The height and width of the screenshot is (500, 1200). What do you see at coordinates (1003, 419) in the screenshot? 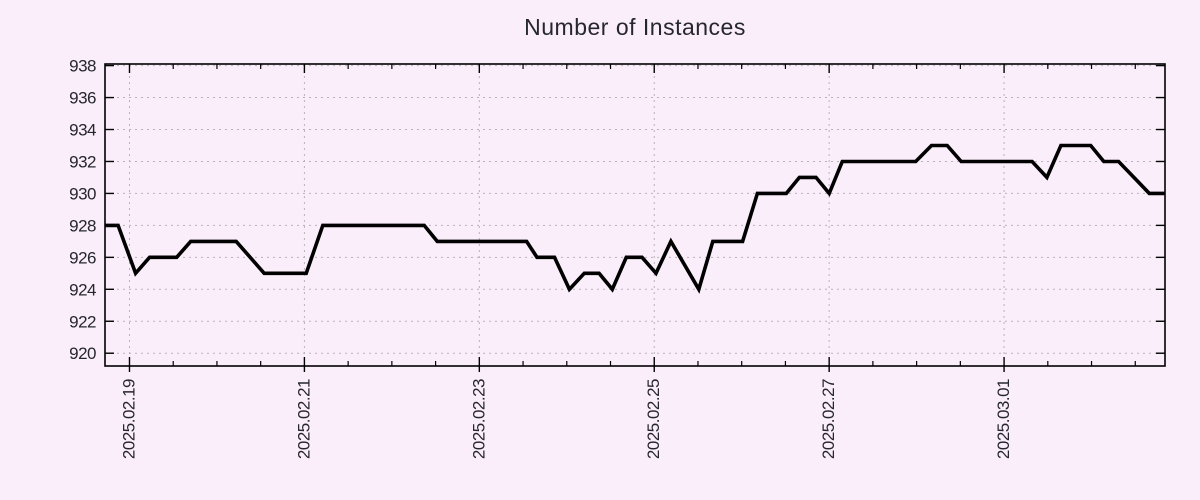
I see `x-tick-label: 2025.03.01` at bounding box center [1003, 419].